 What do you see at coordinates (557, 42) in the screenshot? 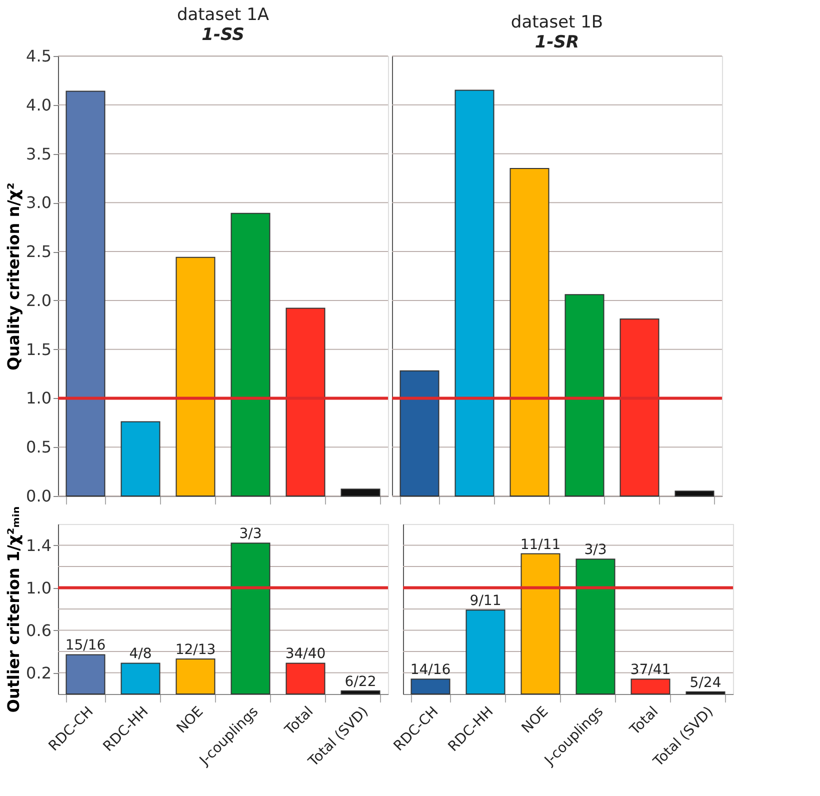
I see `chart-subtitle: 1-SR` at bounding box center [557, 42].